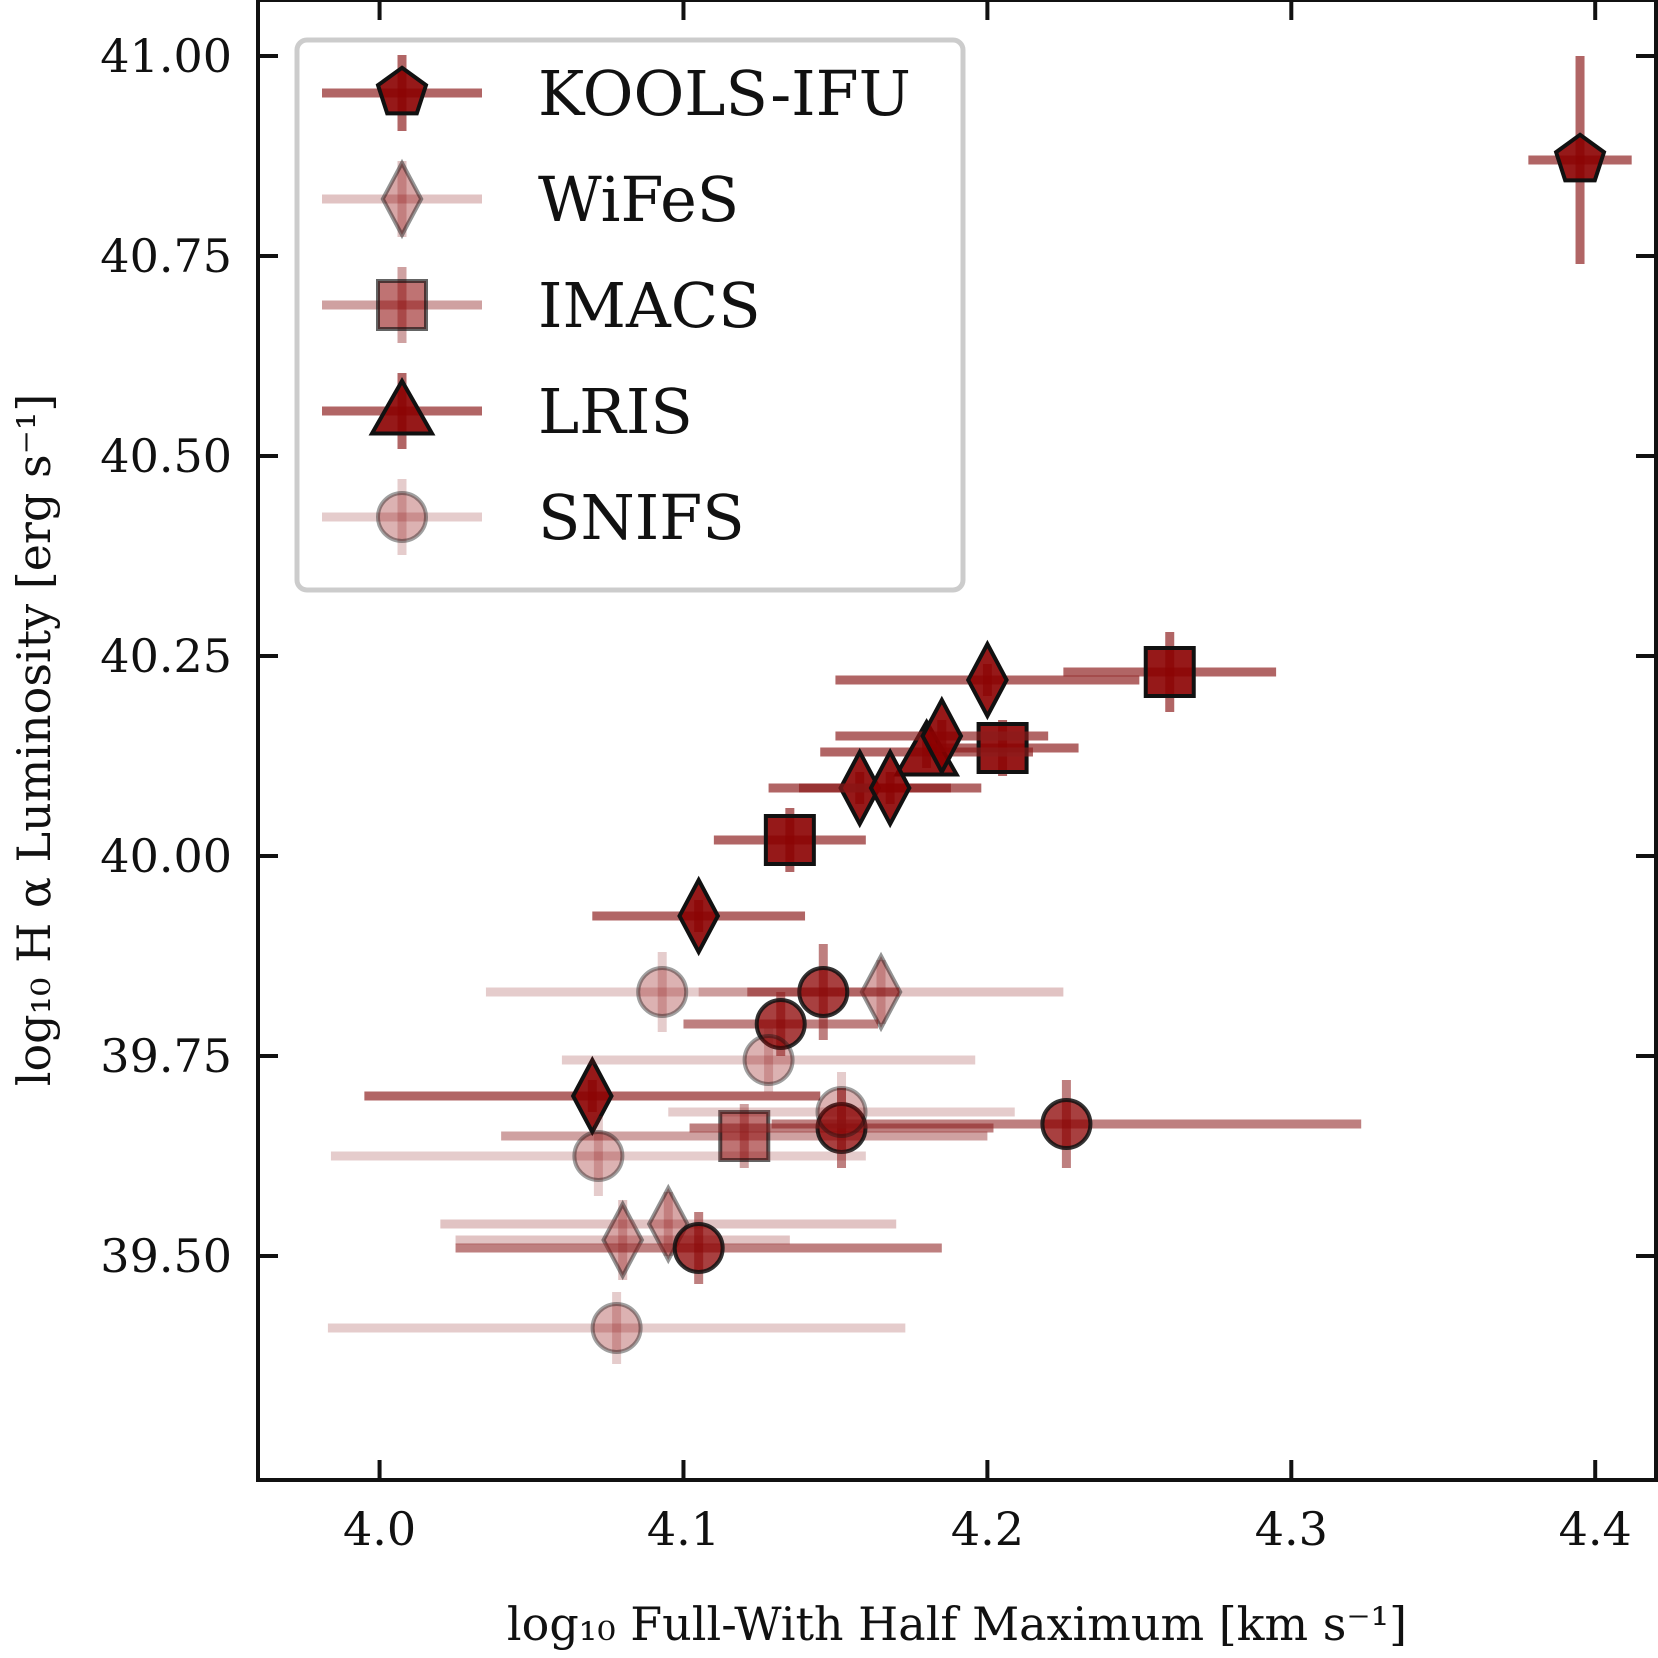  Describe the element at coordinates (166, 256) in the screenshot. I see `y-tick-label: 40.75` at that location.